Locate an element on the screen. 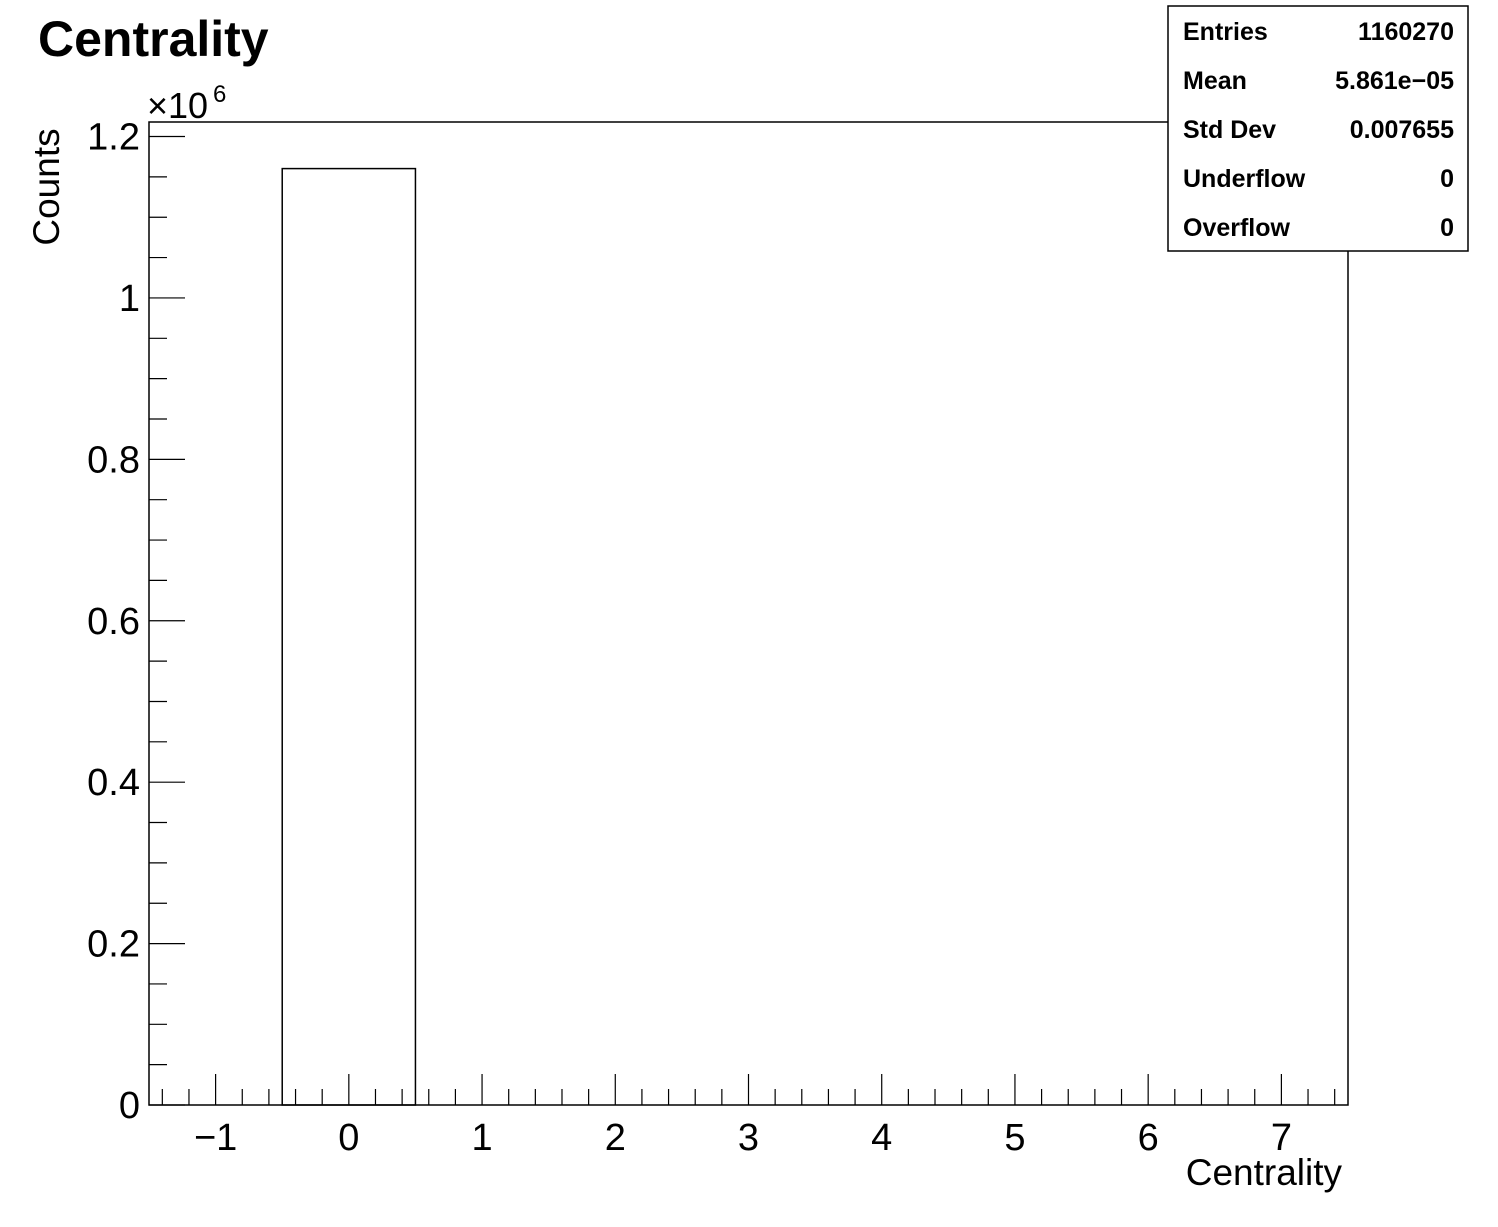 The width and height of the screenshot is (1498, 1227). x-tick-label: 5 is located at coordinates (1014, 1138).